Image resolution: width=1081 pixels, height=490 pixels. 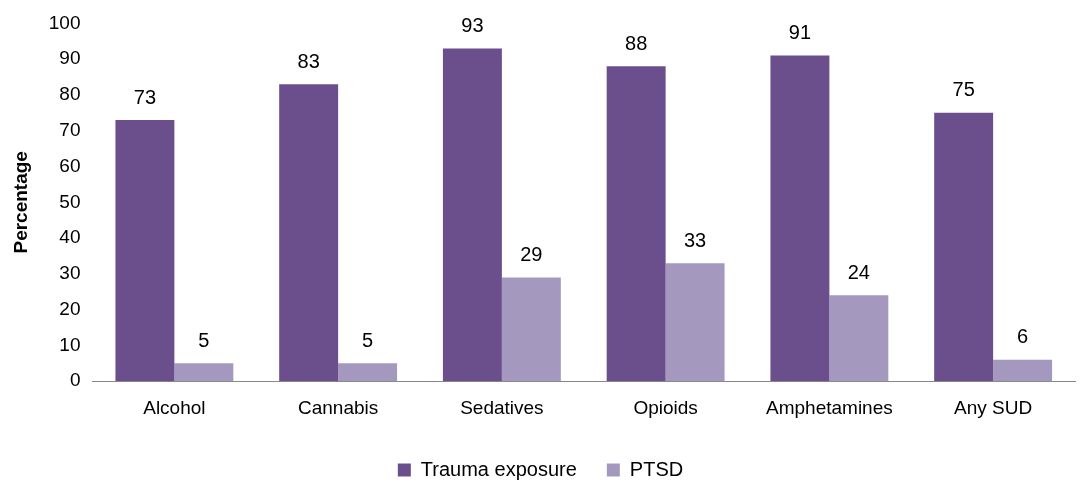 I want to click on x-tick-label: Amphetamines, so click(x=829, y=407).